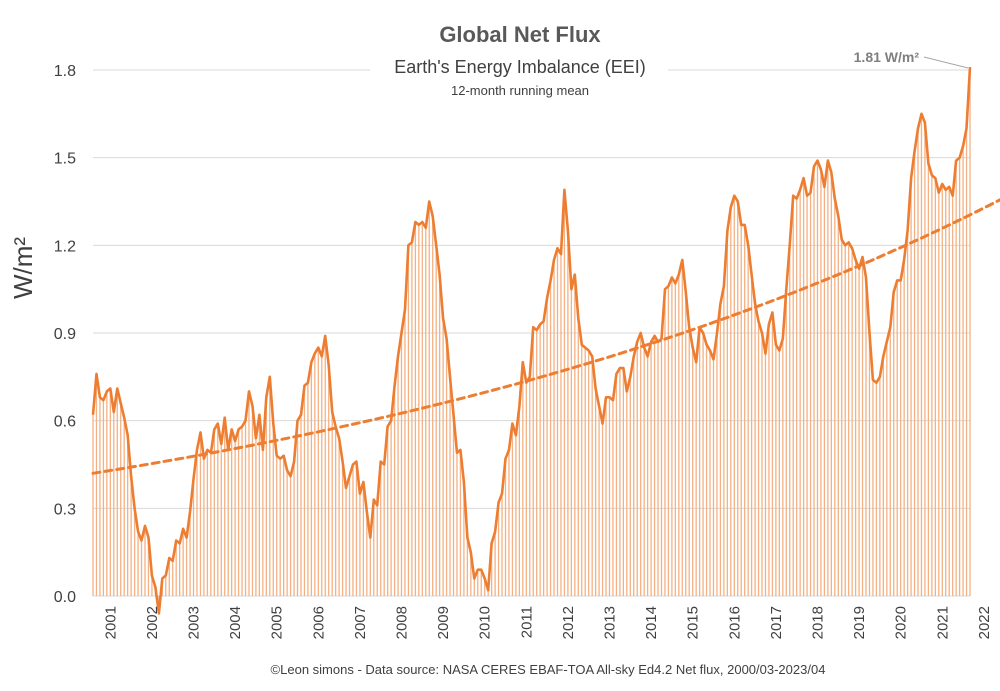  I want to click on y-axis-label: W/m², so click(23, 268).